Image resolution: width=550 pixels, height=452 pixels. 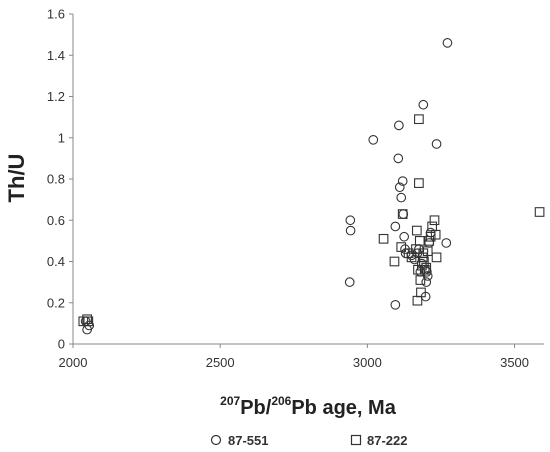 What do you see at coordinates (343, 408) in the screenshot?
I see `x-axis-title-part2: Pb age, Ma` at bounding box center [343, 408].